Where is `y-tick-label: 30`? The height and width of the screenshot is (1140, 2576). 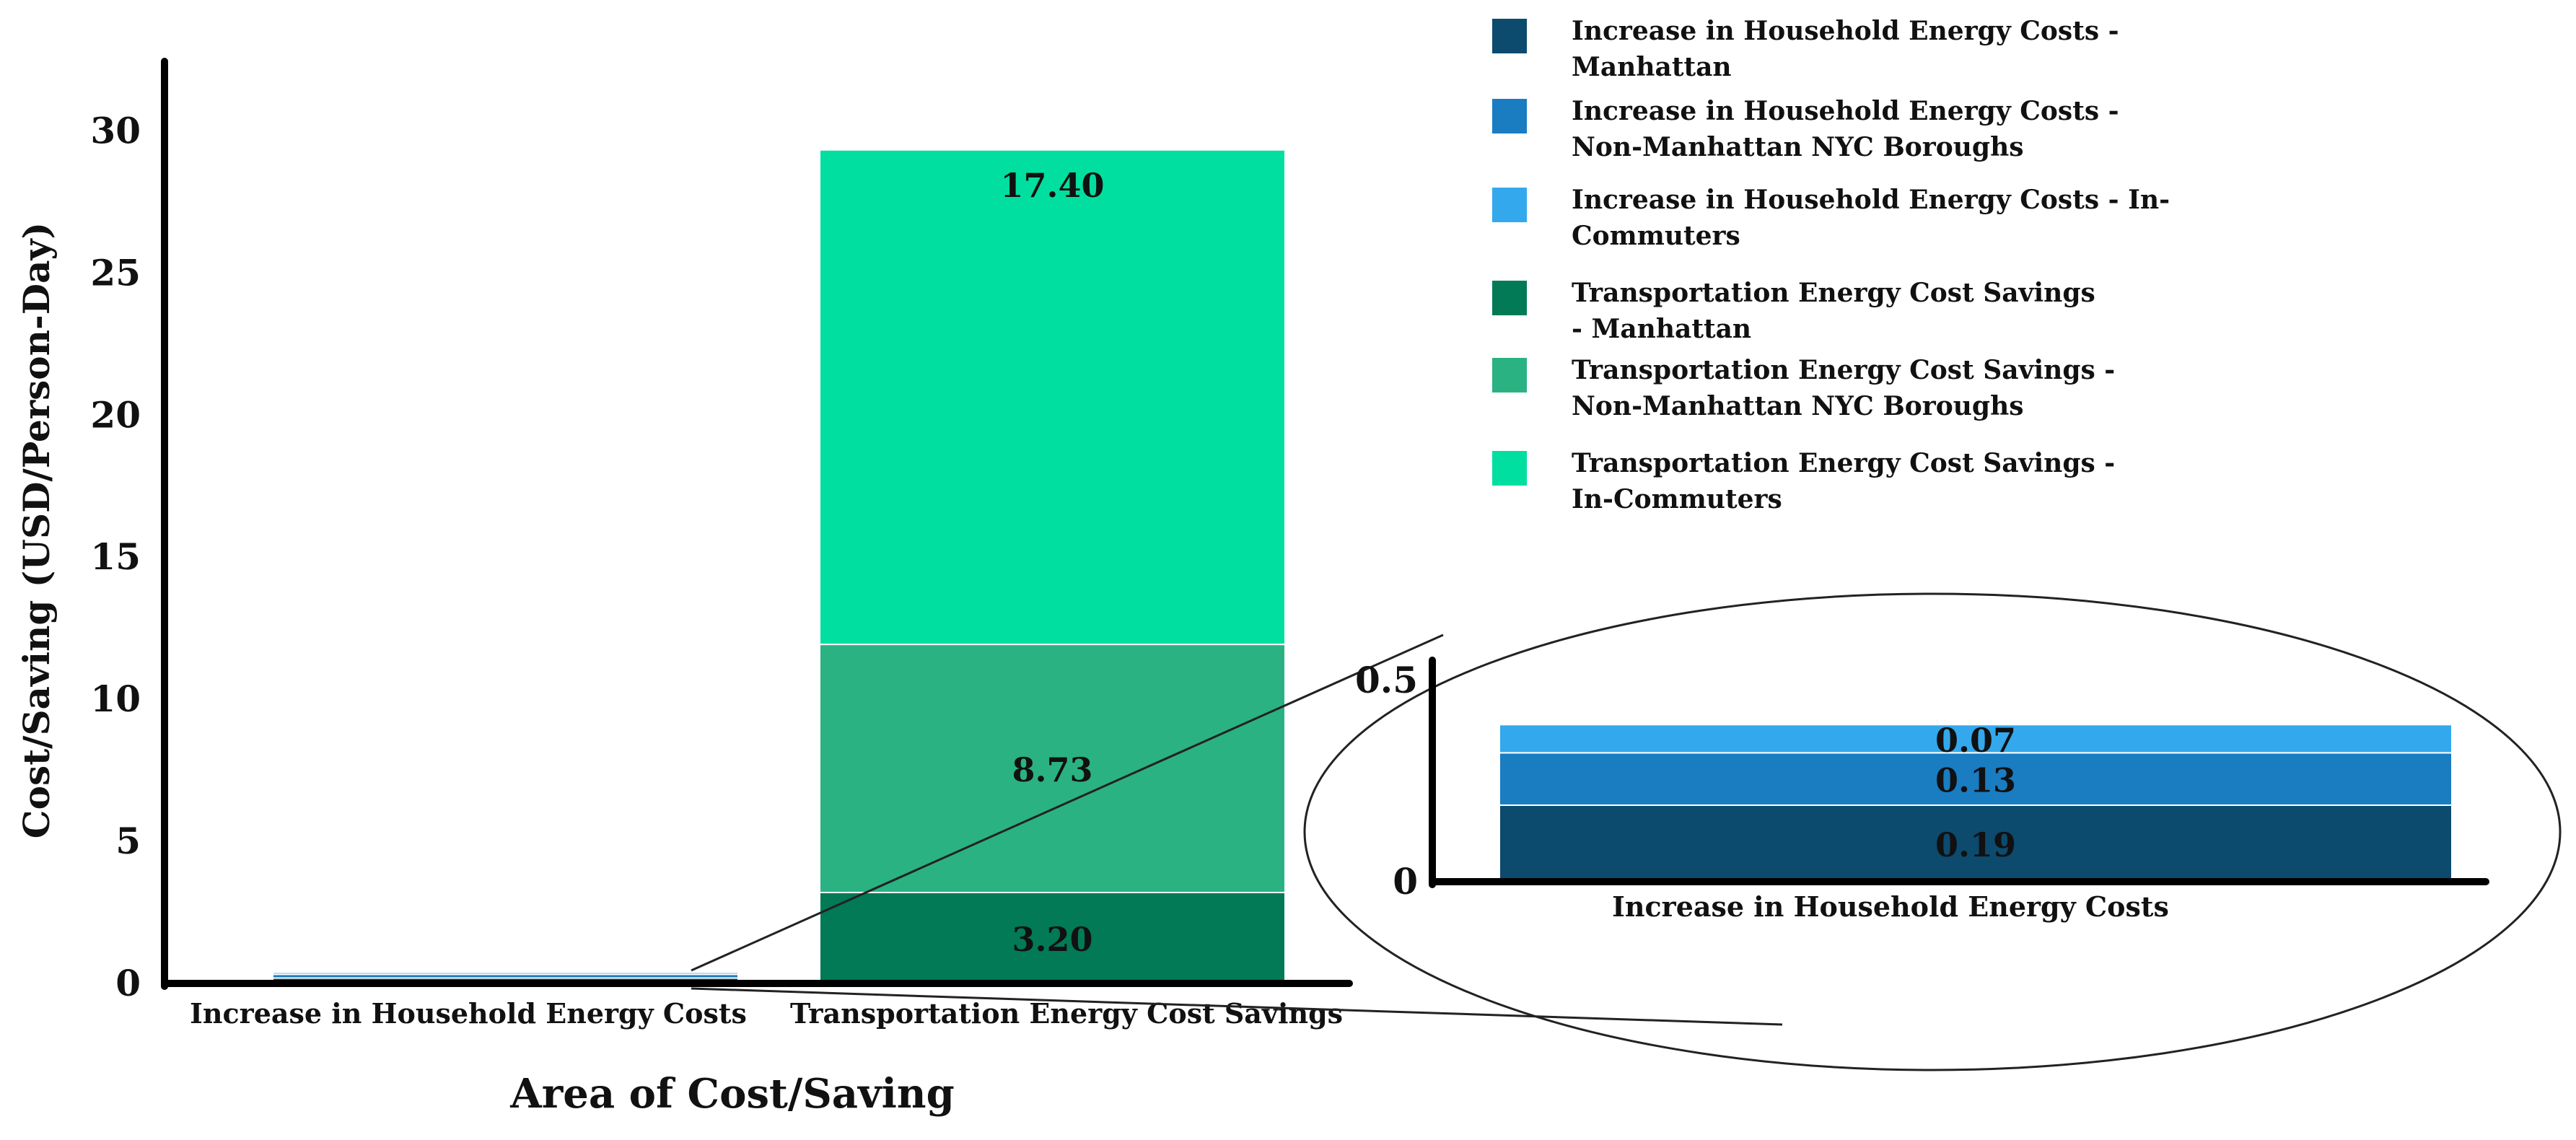 y-tick-label: 30 is located at coordinates (115, 130).